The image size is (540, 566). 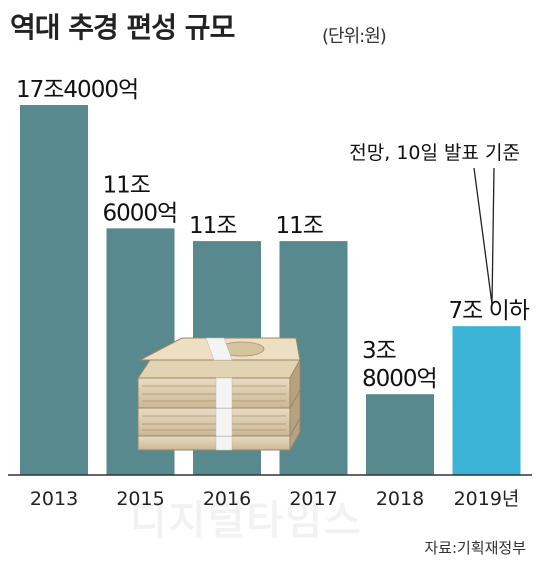 What do you see at coordinates (77, 90) in the screenshot?
I see `value-label: 17조4000억` at bounding box center [77, 90].